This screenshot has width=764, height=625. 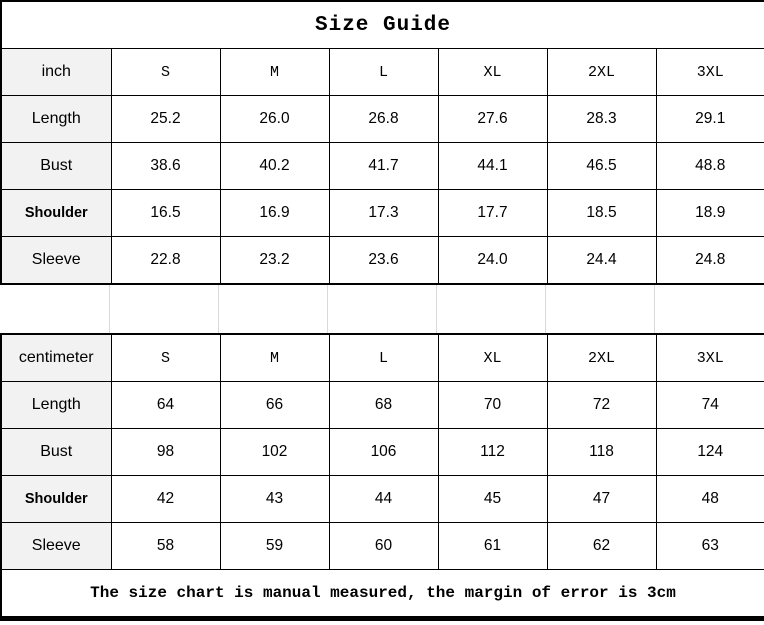 What do you see at coordinates (274, 119) in the screenshot?
I see `measurement-cell: 26.0` at bounding box center [274, 119].